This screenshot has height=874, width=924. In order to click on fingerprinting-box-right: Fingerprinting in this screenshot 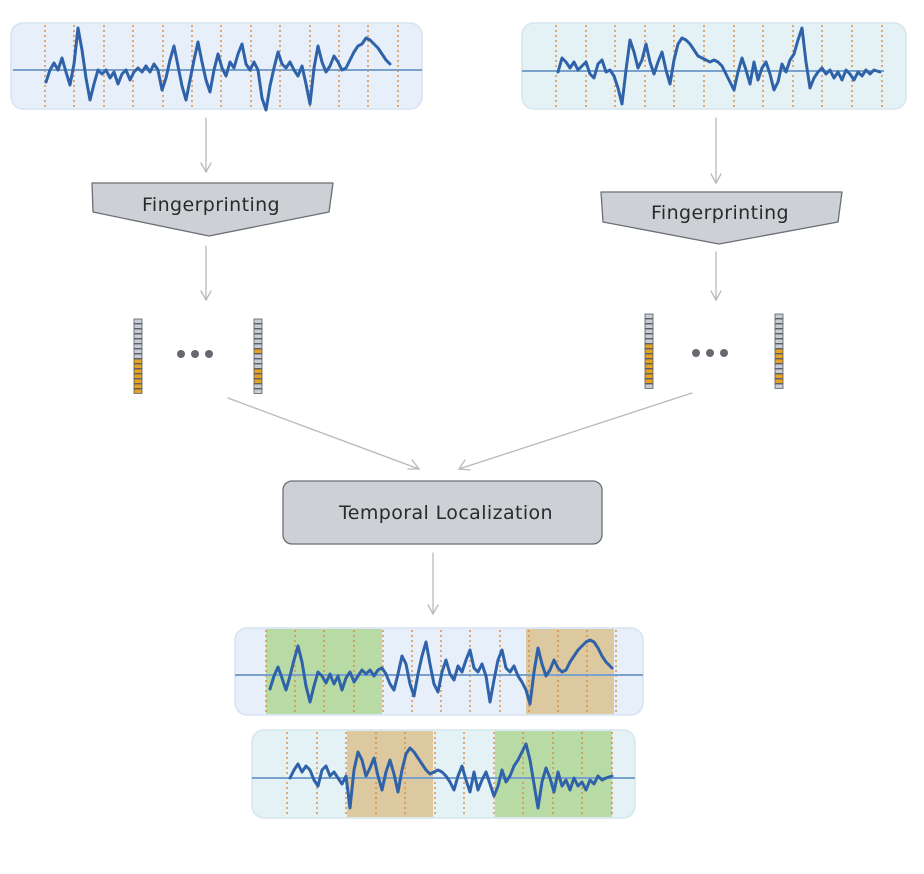, I will do `click(721, 218)`.